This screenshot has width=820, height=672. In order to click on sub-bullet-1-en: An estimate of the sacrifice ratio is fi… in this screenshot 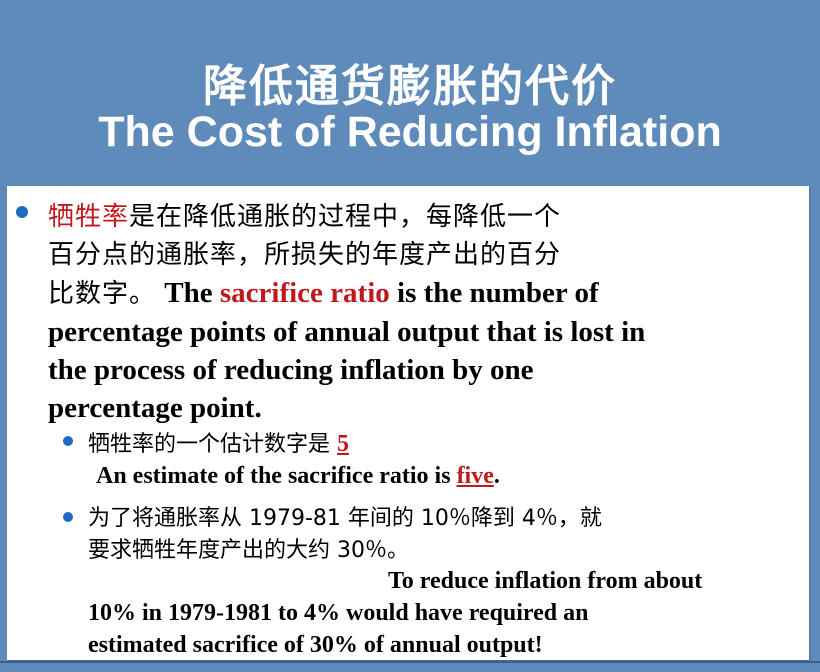, I will do `click(298, 476)`.